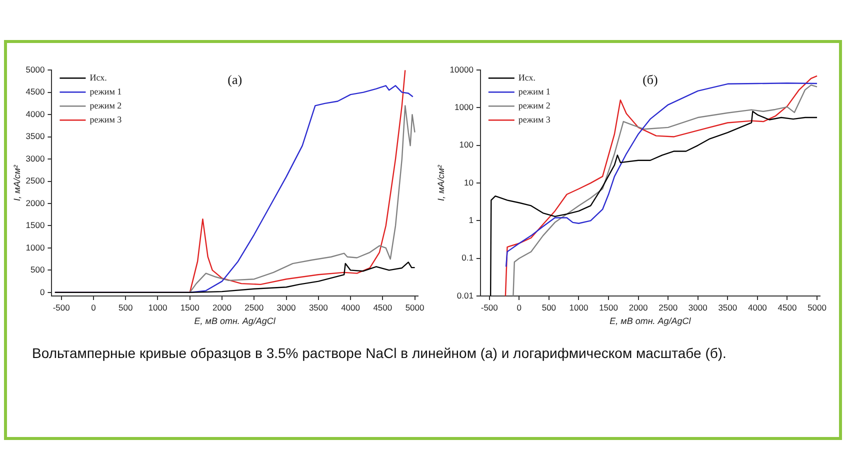 The width and height of the screenshot is (852, 450). What do you see at coordinates (235, 80) in the screenshot?
I see `chart-title: (а)` at bounding box center [235, 80].